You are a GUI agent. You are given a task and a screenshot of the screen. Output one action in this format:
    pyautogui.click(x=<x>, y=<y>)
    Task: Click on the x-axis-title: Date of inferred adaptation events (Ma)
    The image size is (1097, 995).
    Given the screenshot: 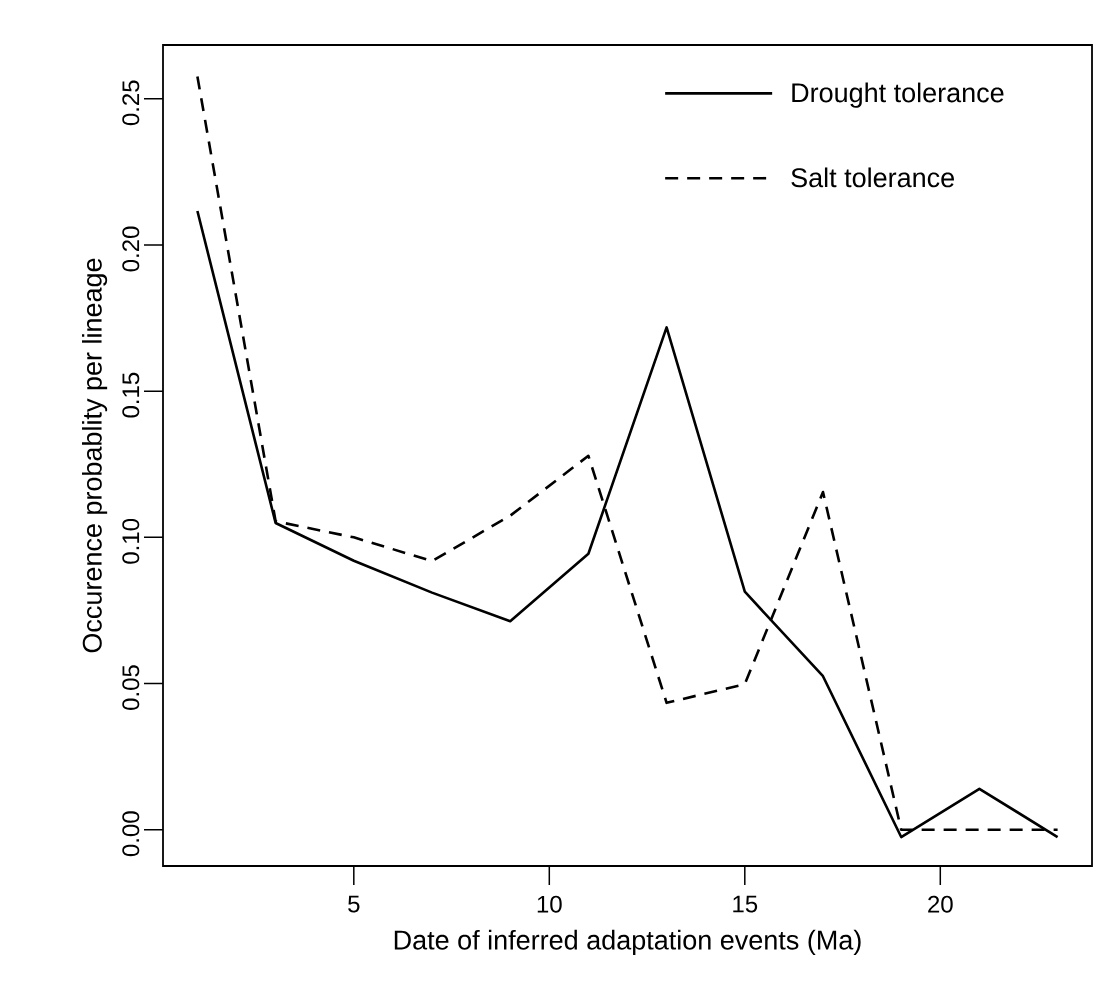 What is the action you would take?
    pyautogui.click(x=627, y=942)
    